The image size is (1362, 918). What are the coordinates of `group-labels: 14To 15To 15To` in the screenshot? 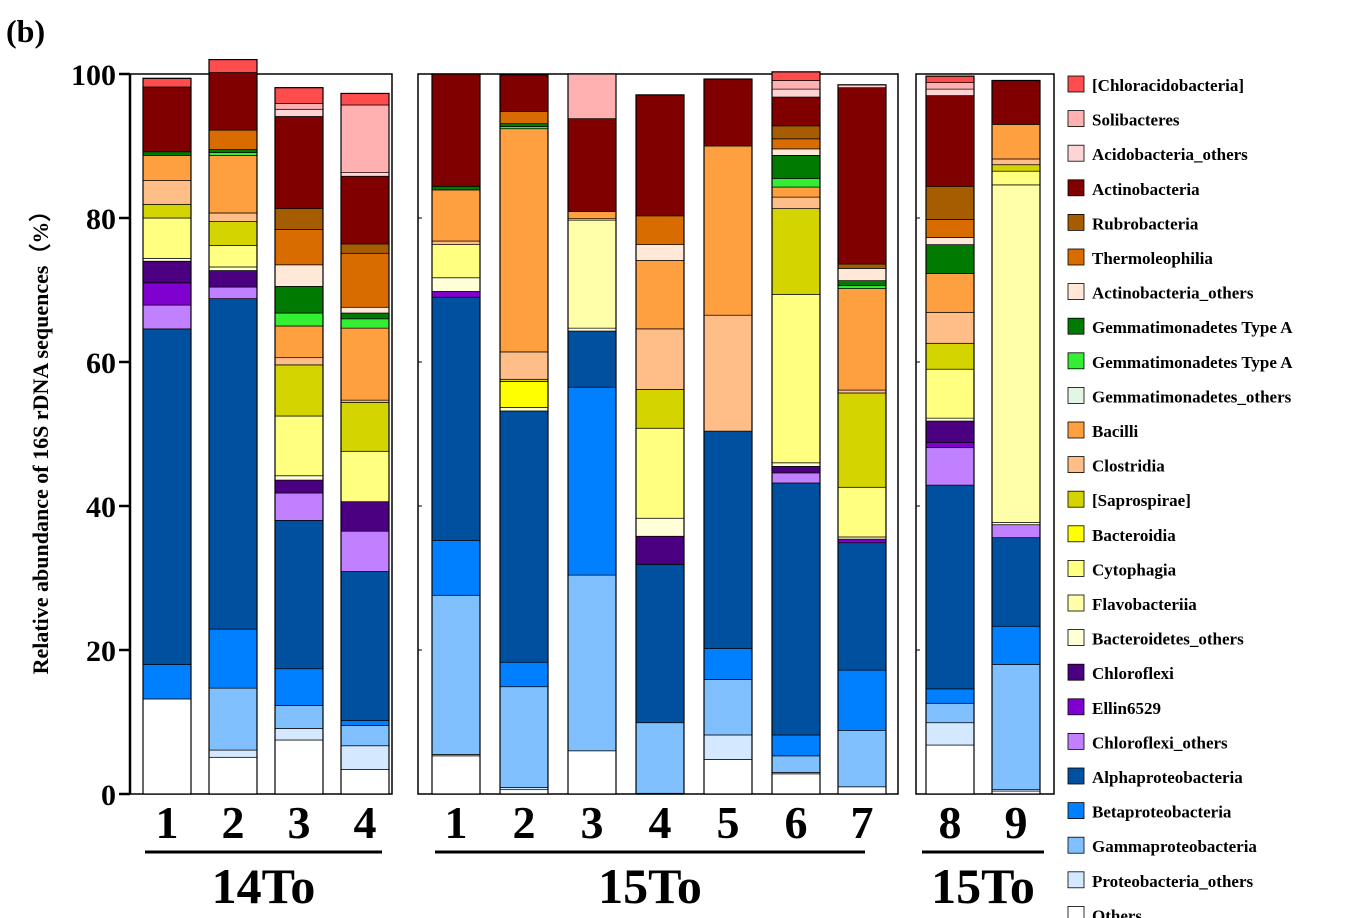 It's located at (594, 882).